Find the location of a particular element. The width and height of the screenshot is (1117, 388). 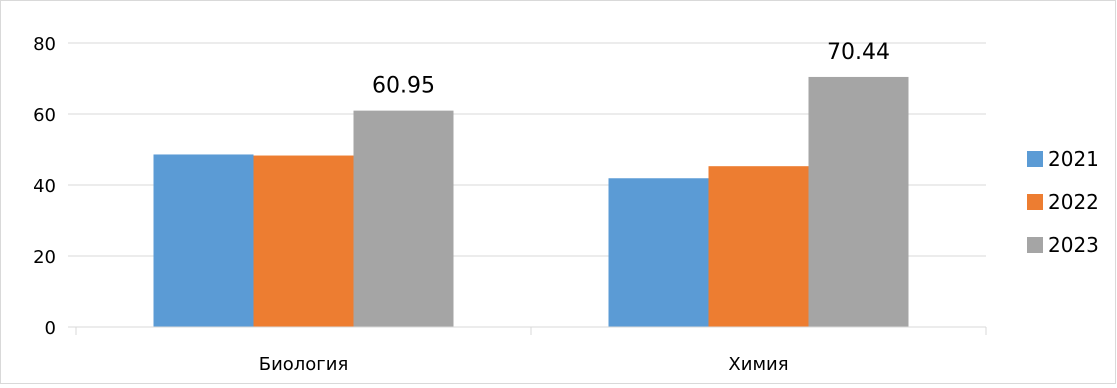

legend-swatch-2022 is located at coordinates (1035, 202).